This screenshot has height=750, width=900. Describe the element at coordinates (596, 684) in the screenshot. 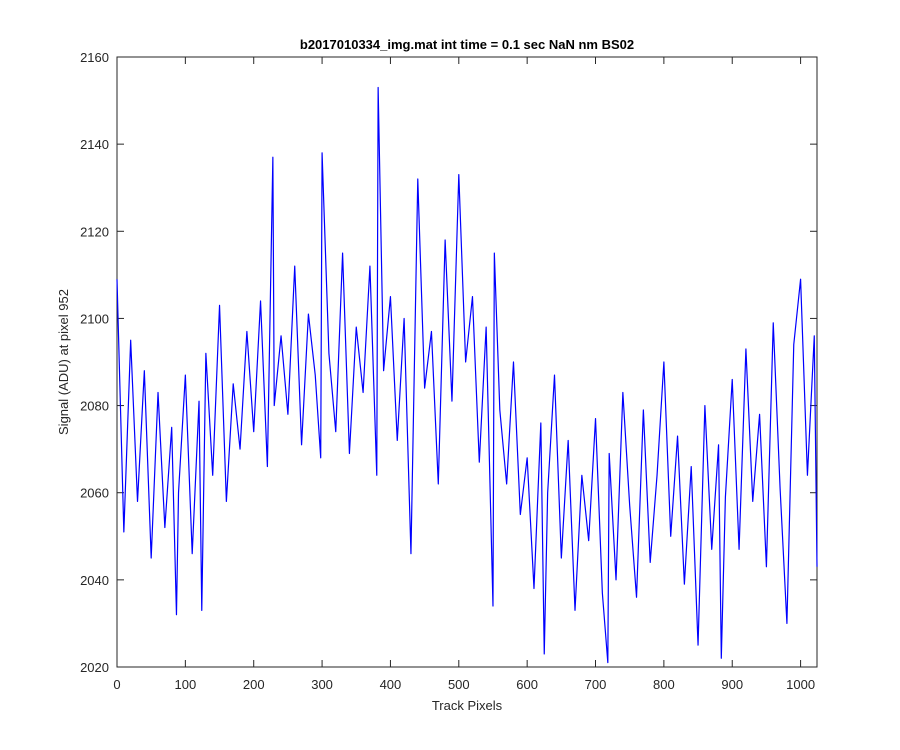

I see `x-tick-label: 700` at that location.